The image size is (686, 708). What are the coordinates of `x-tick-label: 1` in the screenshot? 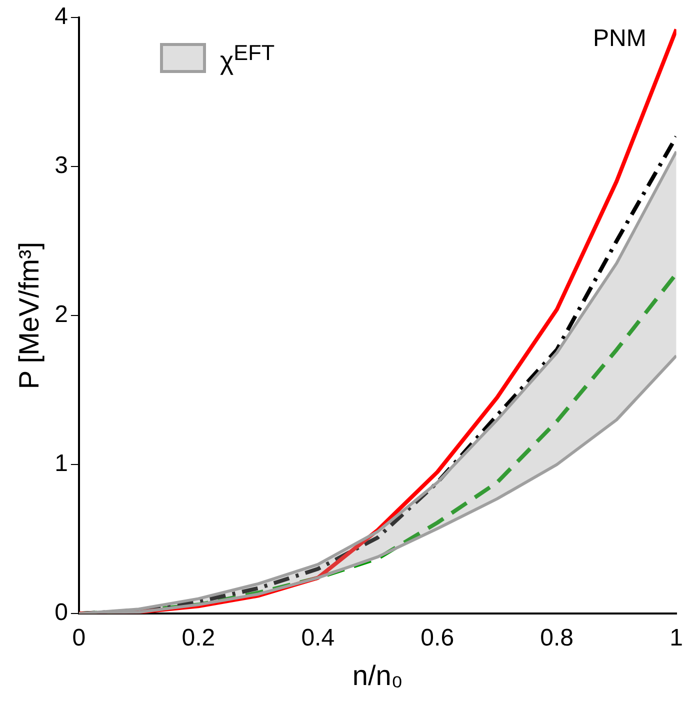 It's located at (677, 638).